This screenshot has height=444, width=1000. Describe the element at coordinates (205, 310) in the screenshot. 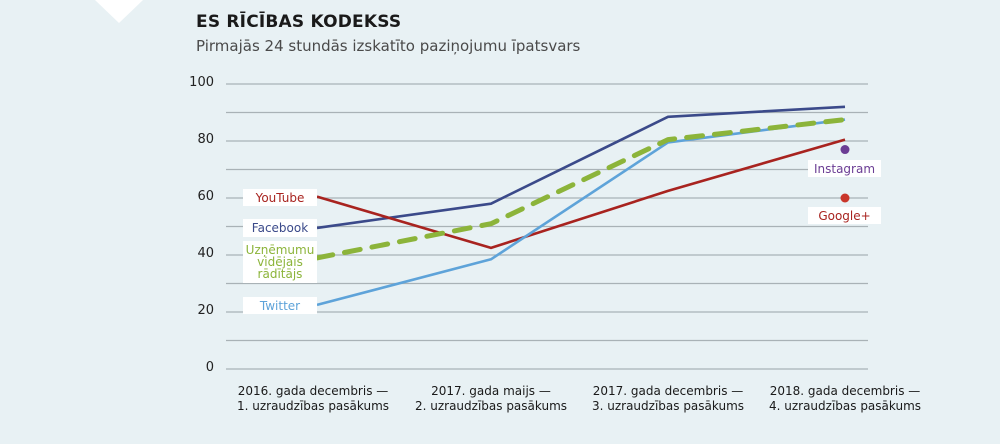

I see `y-tick-label: 20` at that location.